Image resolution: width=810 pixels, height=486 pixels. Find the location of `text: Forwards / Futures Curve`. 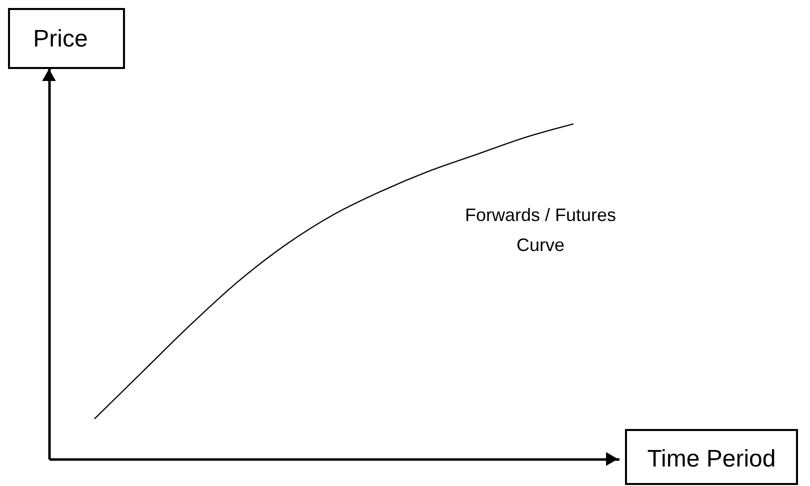

text: Forwards / Futures Curve is located at coordinates (540, 229).